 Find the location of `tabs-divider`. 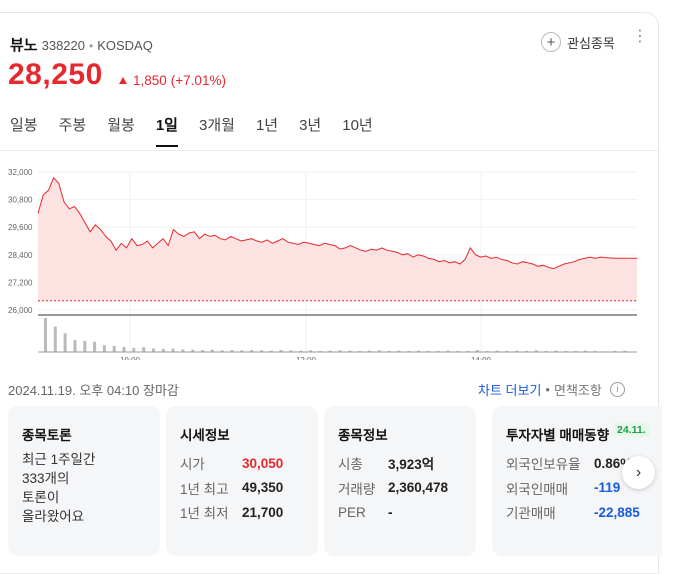

tabs-divider is located at coordinates (329, 150).